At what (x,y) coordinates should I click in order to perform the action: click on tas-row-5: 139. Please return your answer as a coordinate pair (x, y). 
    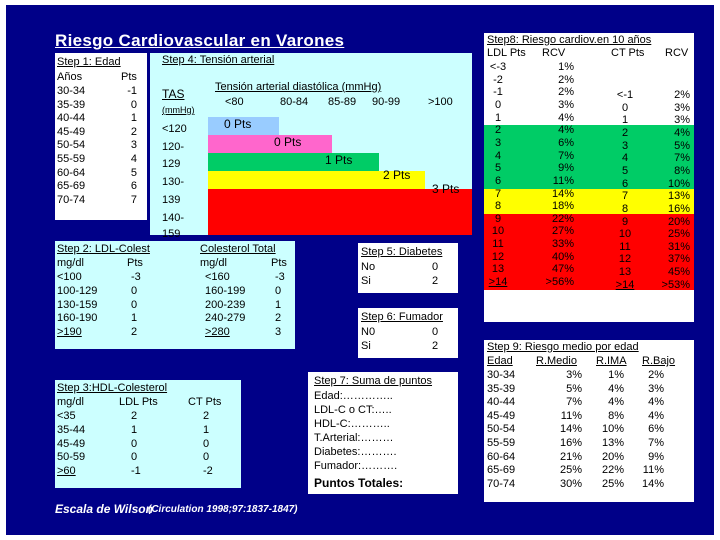
    Looking at the image, I should click on (171, 200).